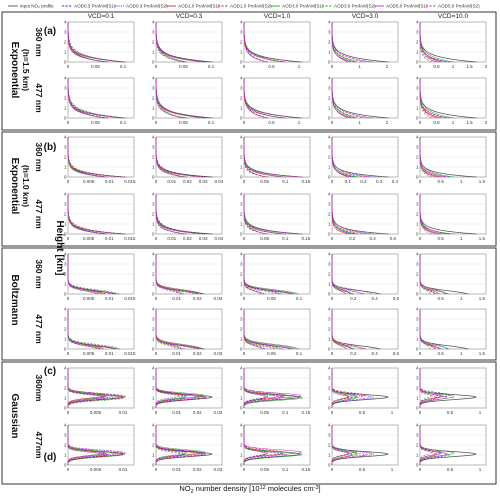  Describe the element at coordinates (199, 6) in the screenshot. I see `legend-label: AOD1.0 ProfAM(S1)` at that location.